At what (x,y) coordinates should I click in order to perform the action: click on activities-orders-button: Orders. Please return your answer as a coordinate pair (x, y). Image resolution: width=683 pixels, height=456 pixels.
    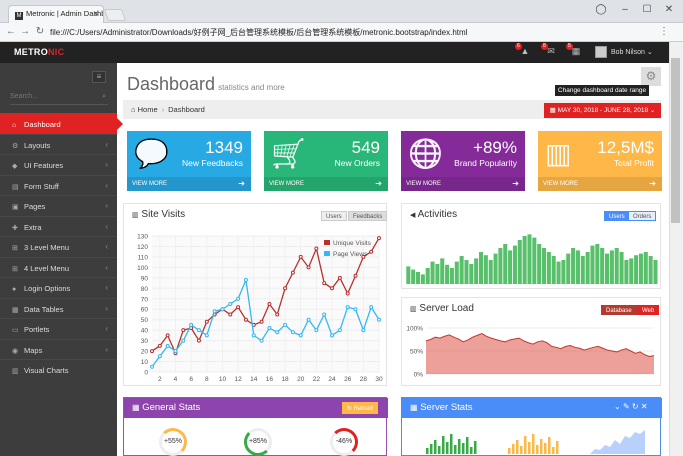
    Looking at the image, I should click on (642, 216).